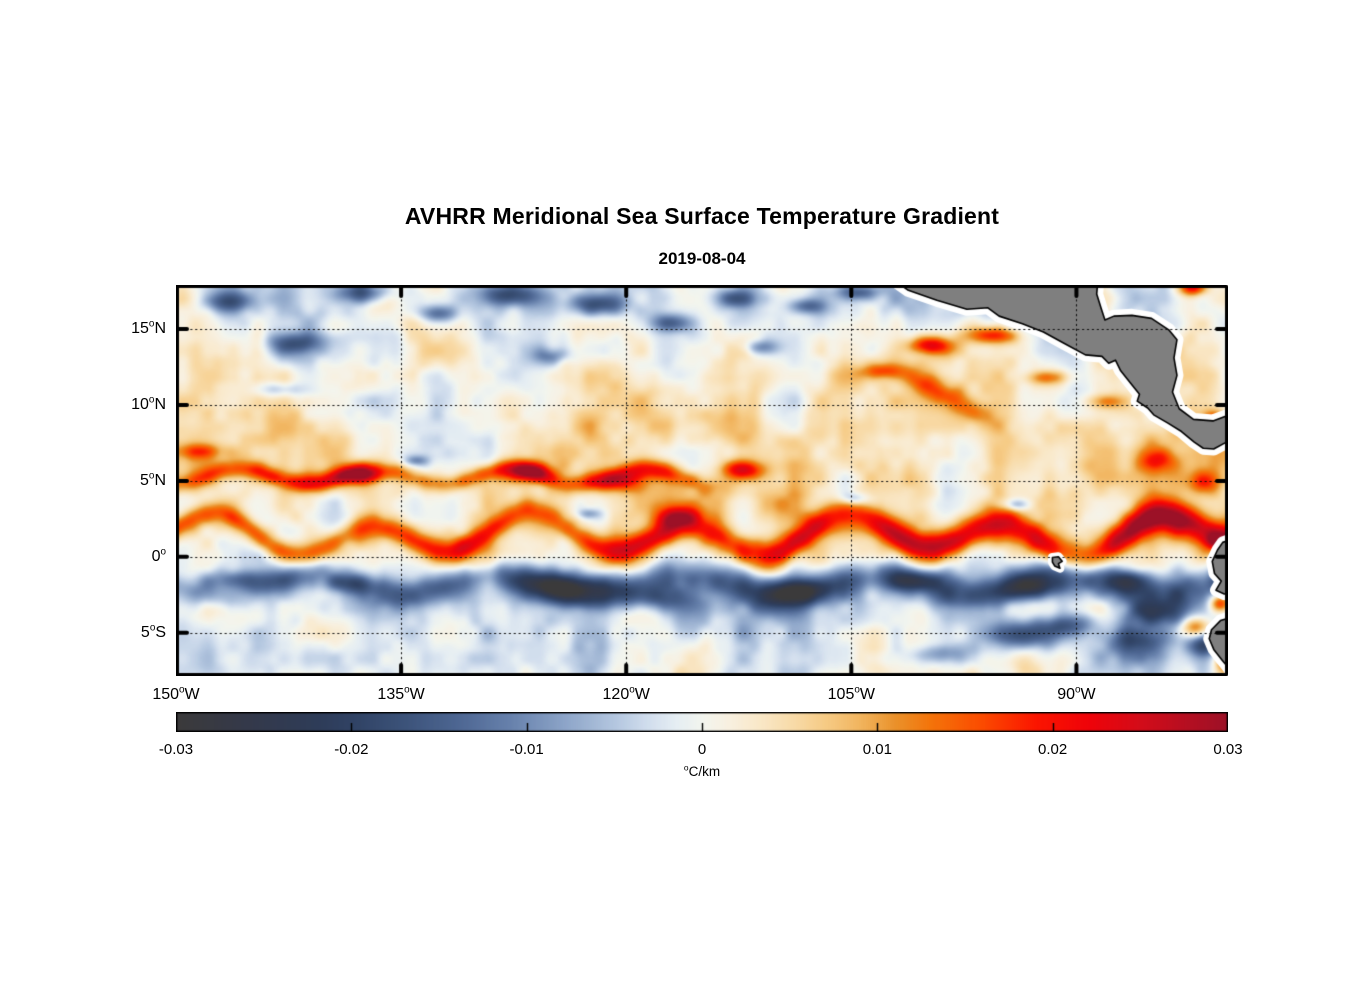 The width and height of the screenshot is (1356, 1000). What do you see at coordinates (401, 693) in the screenshot?
I see `x-tick-label: 135oW` at bounding box center [401, 693].